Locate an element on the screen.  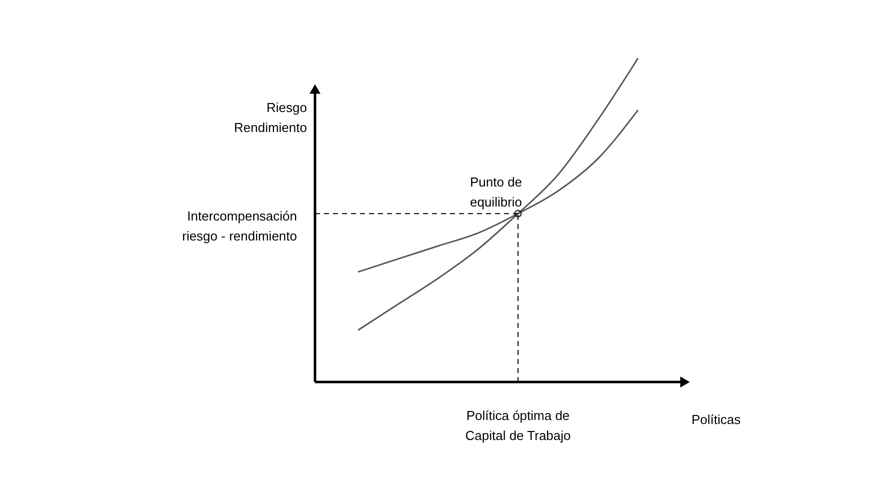
annotation: Punto de equilibrio is located at coordinates (496, 192).